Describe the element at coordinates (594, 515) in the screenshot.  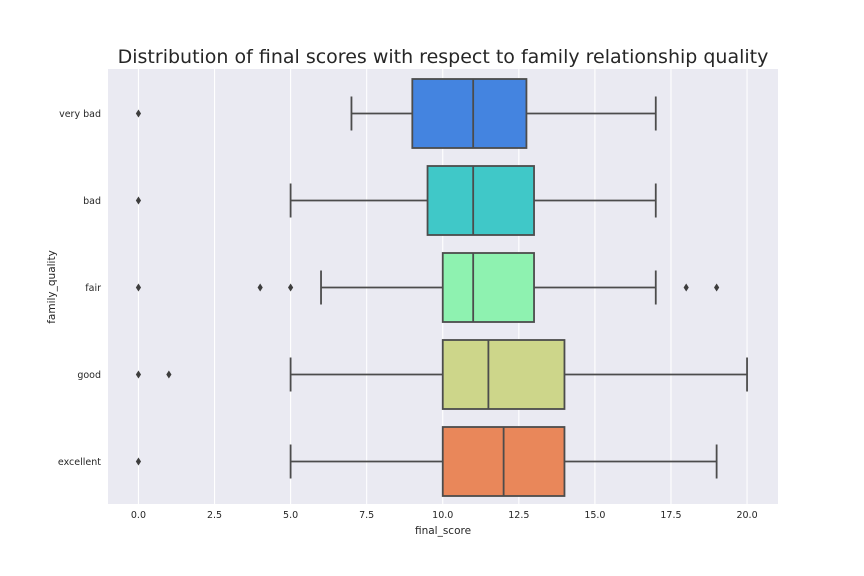
I see `x-tick-label: 15.0` at that location.